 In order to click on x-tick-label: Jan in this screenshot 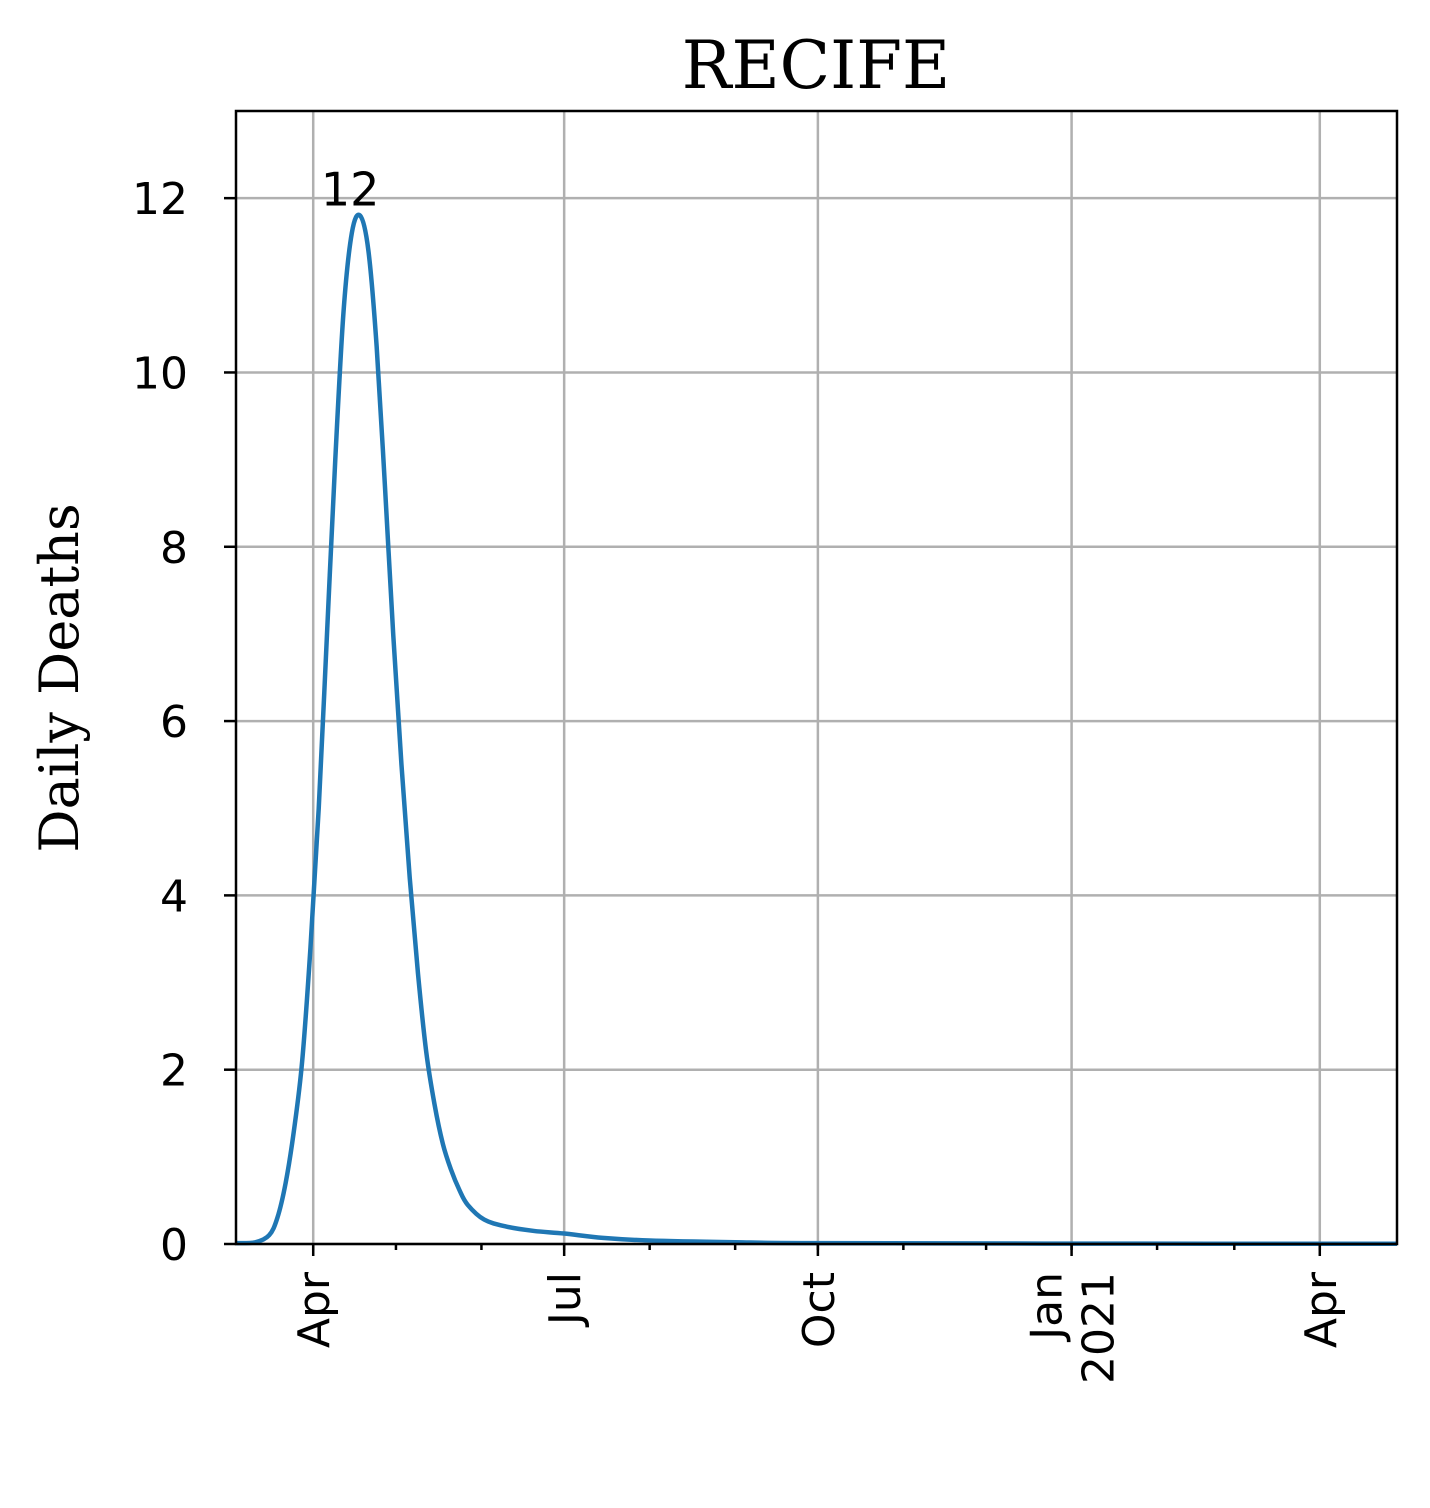, I will do `click(1047, 1307)`.